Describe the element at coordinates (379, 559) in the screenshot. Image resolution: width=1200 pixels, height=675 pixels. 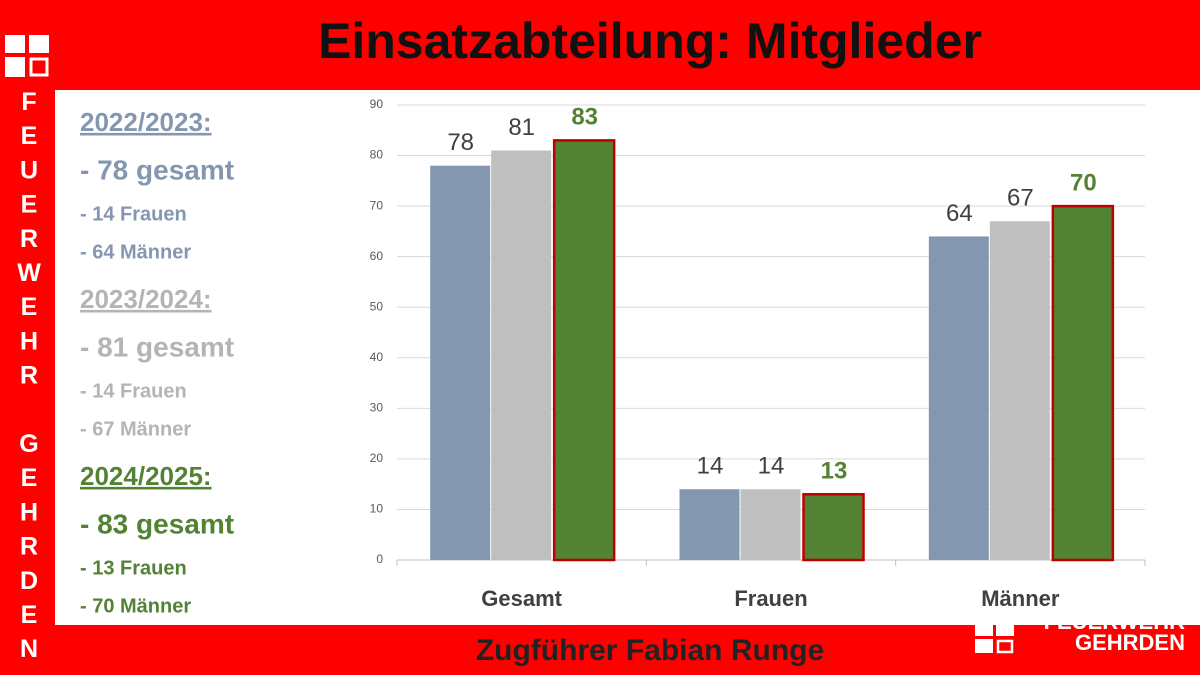
I see `y-tick-label: 0` at that location.